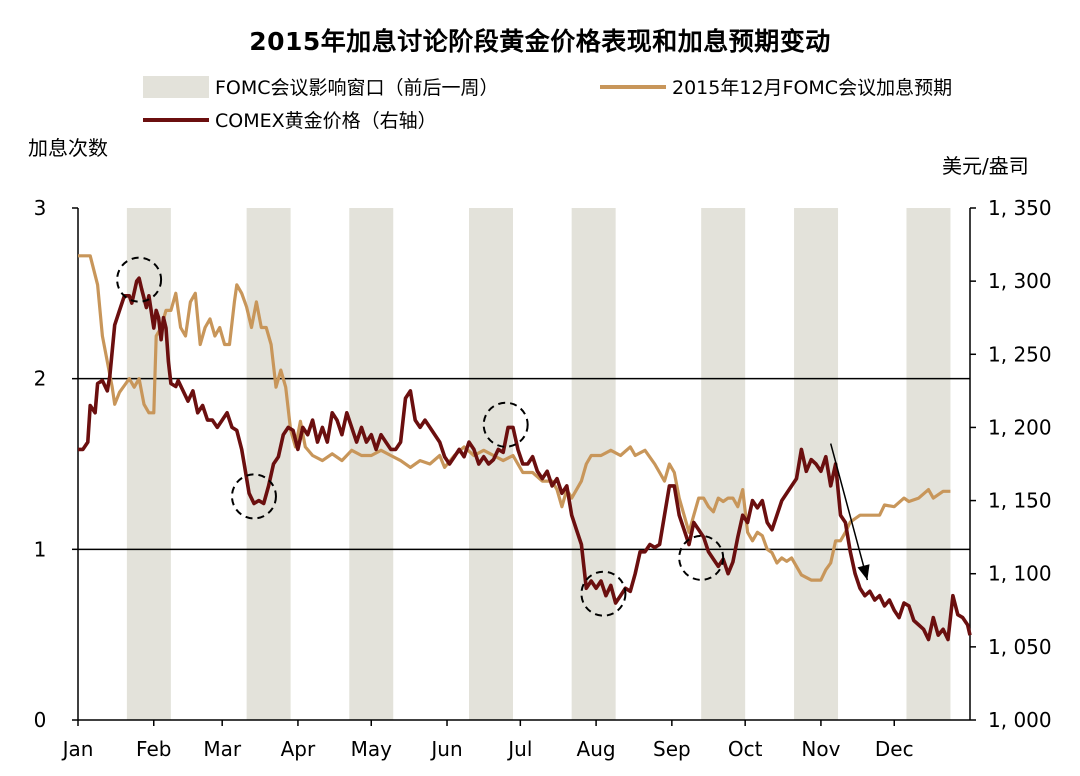  What do you see at coordinates (40, 720) in the screenshot?
I see `left-tick-label-0: 0` at bounding box center [40, 720].